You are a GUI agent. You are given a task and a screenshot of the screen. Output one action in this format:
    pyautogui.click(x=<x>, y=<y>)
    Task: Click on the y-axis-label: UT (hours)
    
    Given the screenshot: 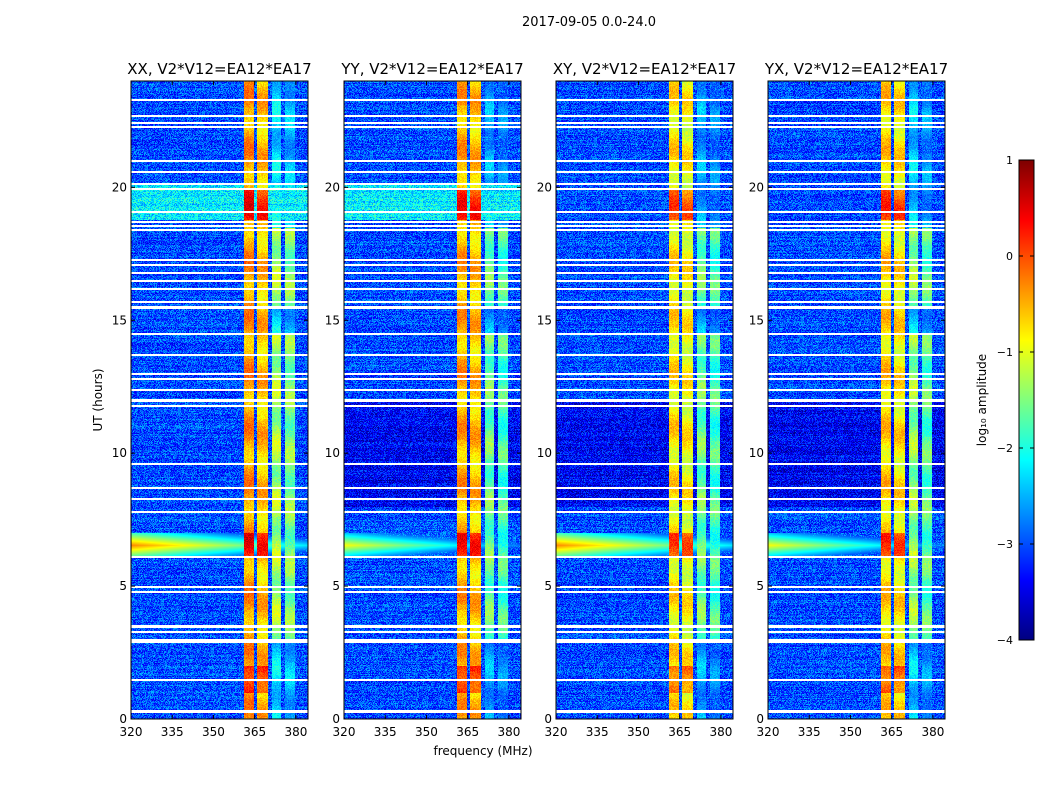 What is the action you would take?
    pyautogui.click(x=98, y=399)
    